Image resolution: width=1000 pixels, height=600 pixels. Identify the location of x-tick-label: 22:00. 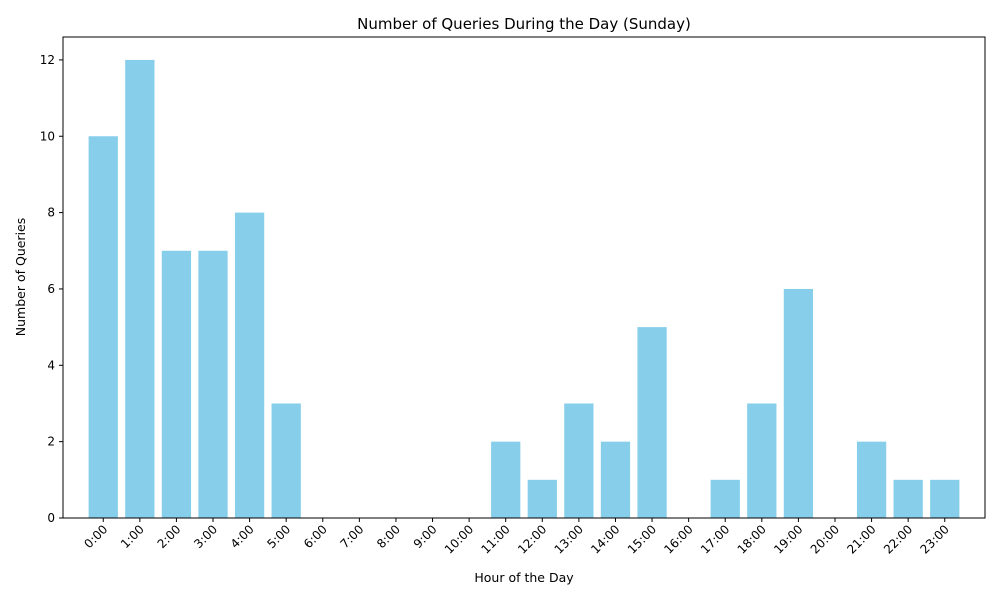
(898, 539).